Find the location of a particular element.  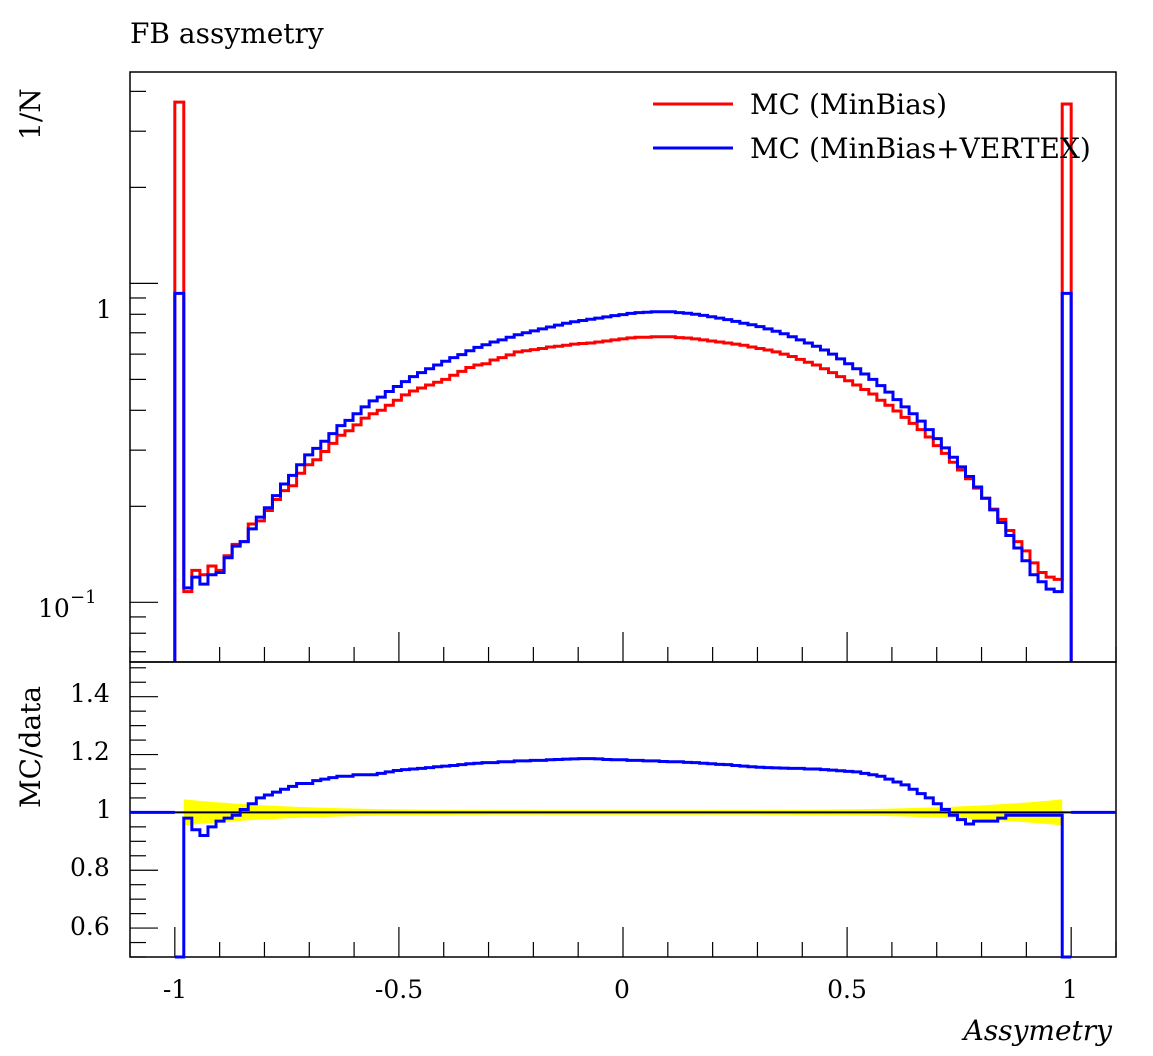

xtick-label-0: 0 is located at coordinates (622, 989).